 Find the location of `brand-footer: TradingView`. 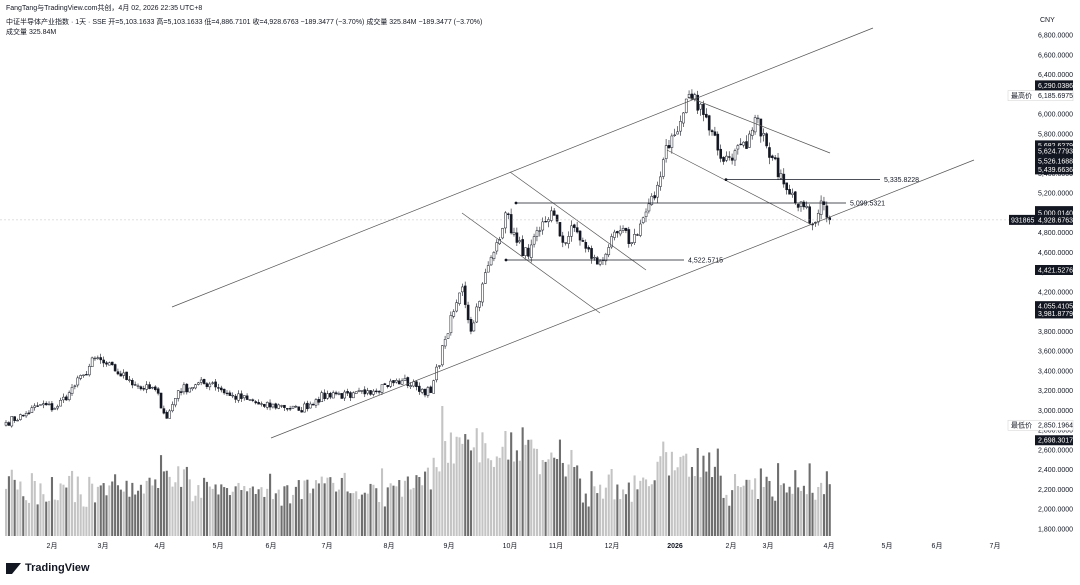

brand-footer: TradingView is located at coordinates (48, 568).